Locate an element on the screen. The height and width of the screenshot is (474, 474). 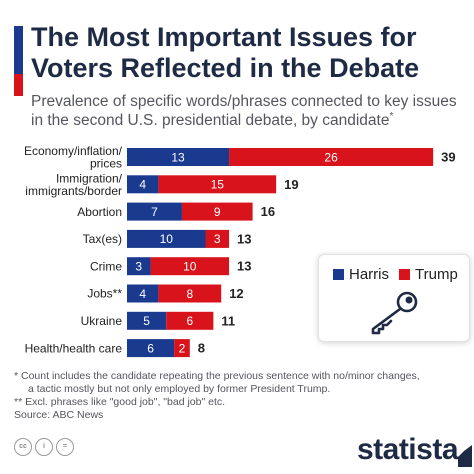
bar-total-2: 16 is located at coordinates (268, 211).